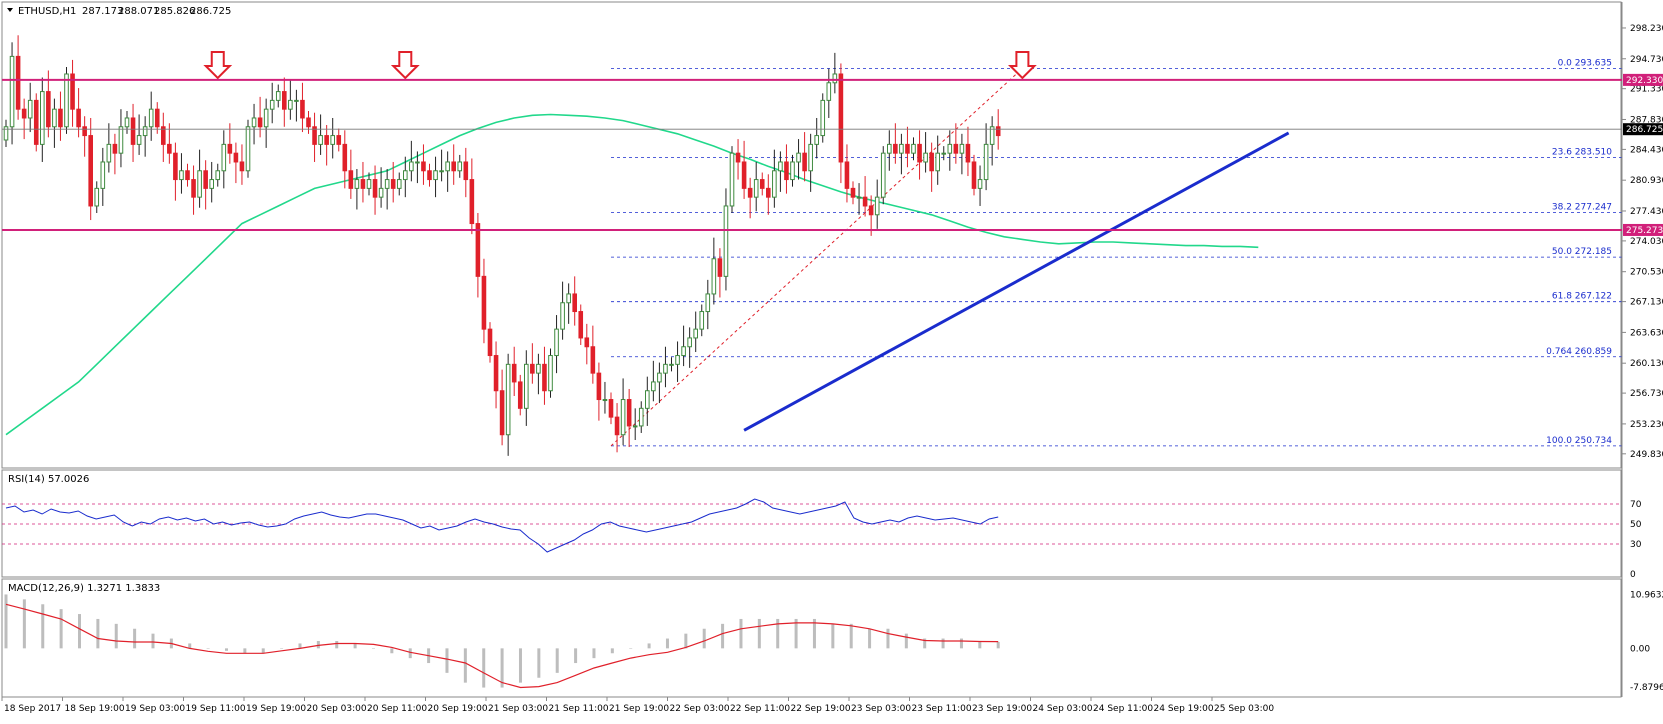 This screenshot has width=1663, height=724. I want to click on time-tick-label: 21 Sep 19:00, so click(639, 709).